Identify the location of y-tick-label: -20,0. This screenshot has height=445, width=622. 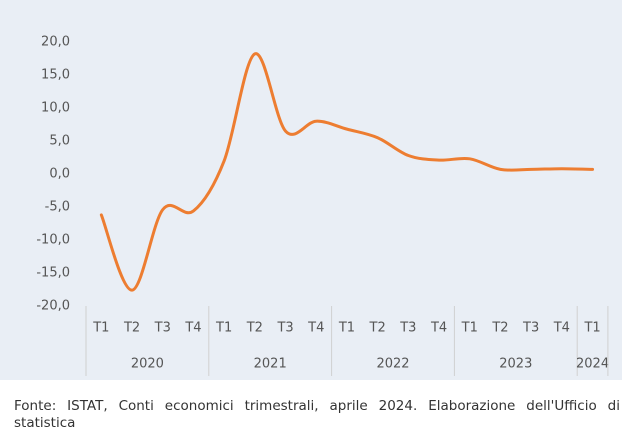
(53, 306).